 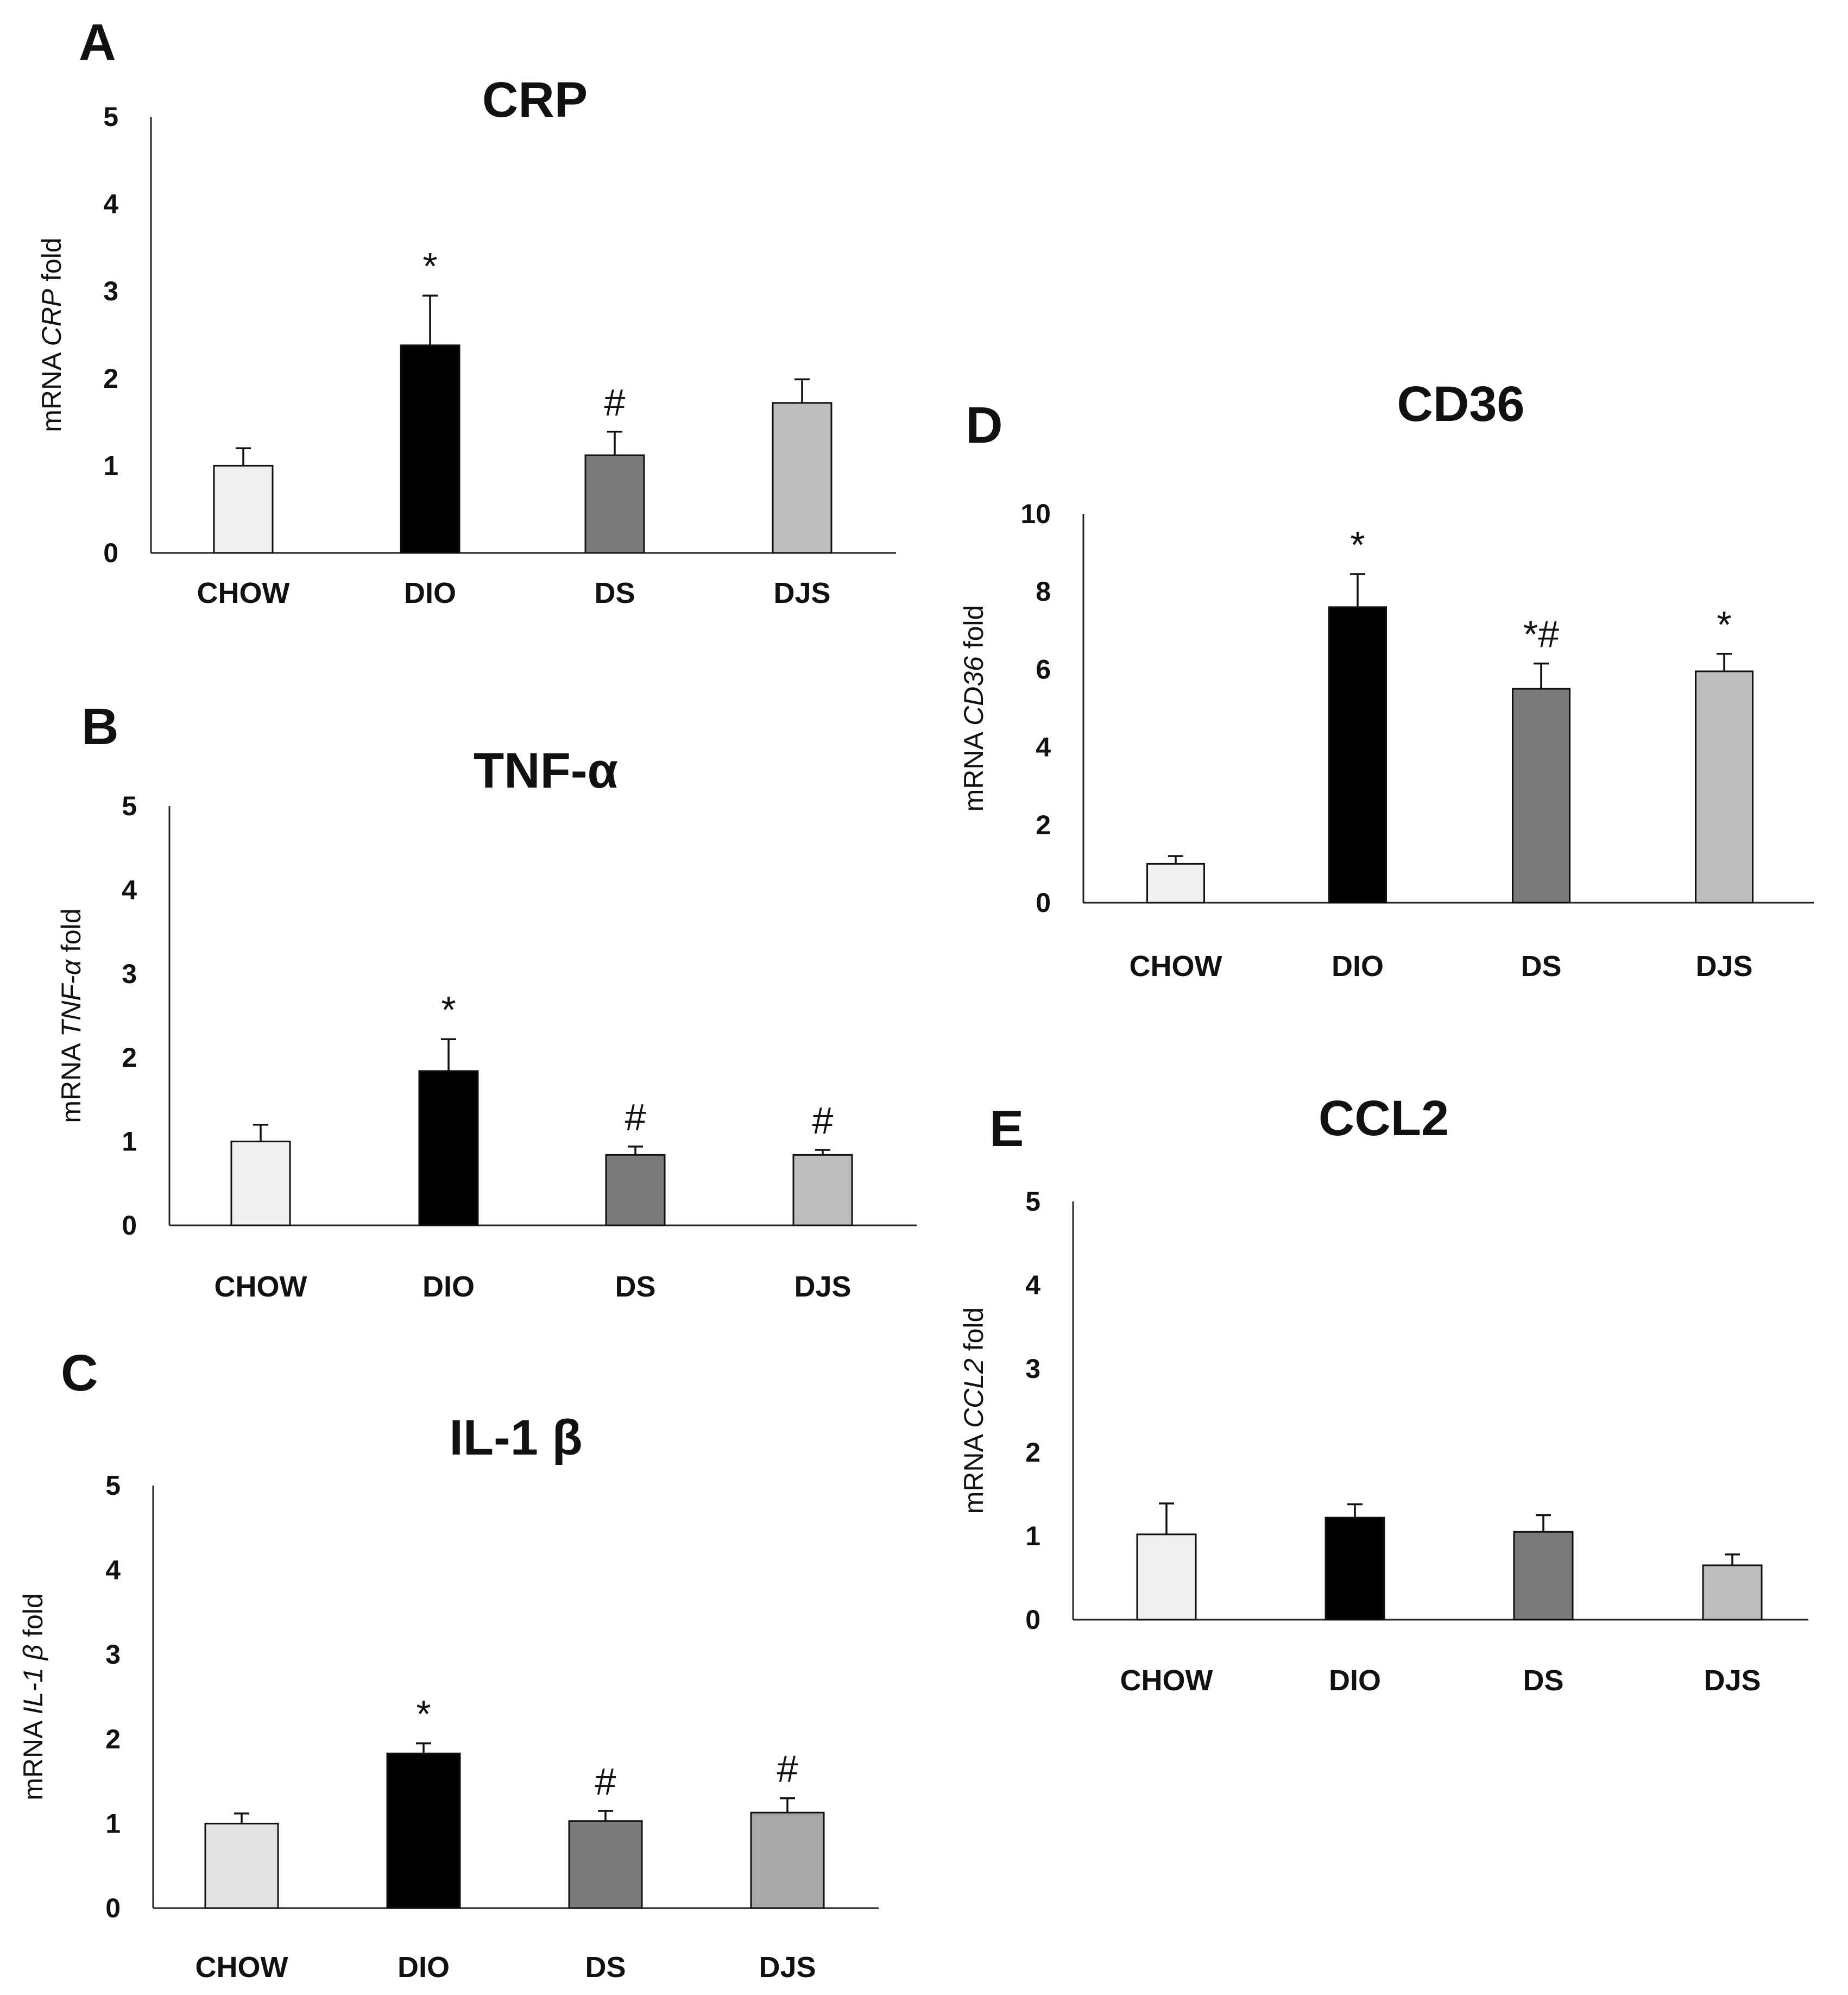 I want to click on y-axis-label: mRNA TNF-α fold, so click(x=71, y=1015).